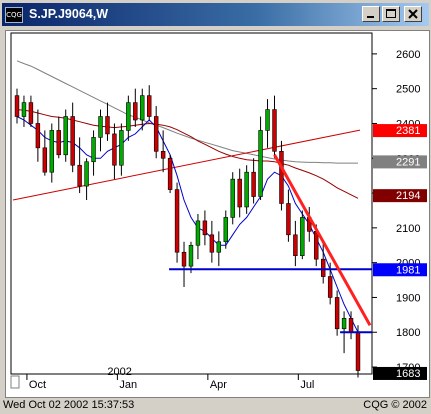 This screenshot has height=414, width=431. What do you see at coordinates (218, 385) in the screenshot?
I see `x-tick-label: Apr` at bounding box center [218, 385].